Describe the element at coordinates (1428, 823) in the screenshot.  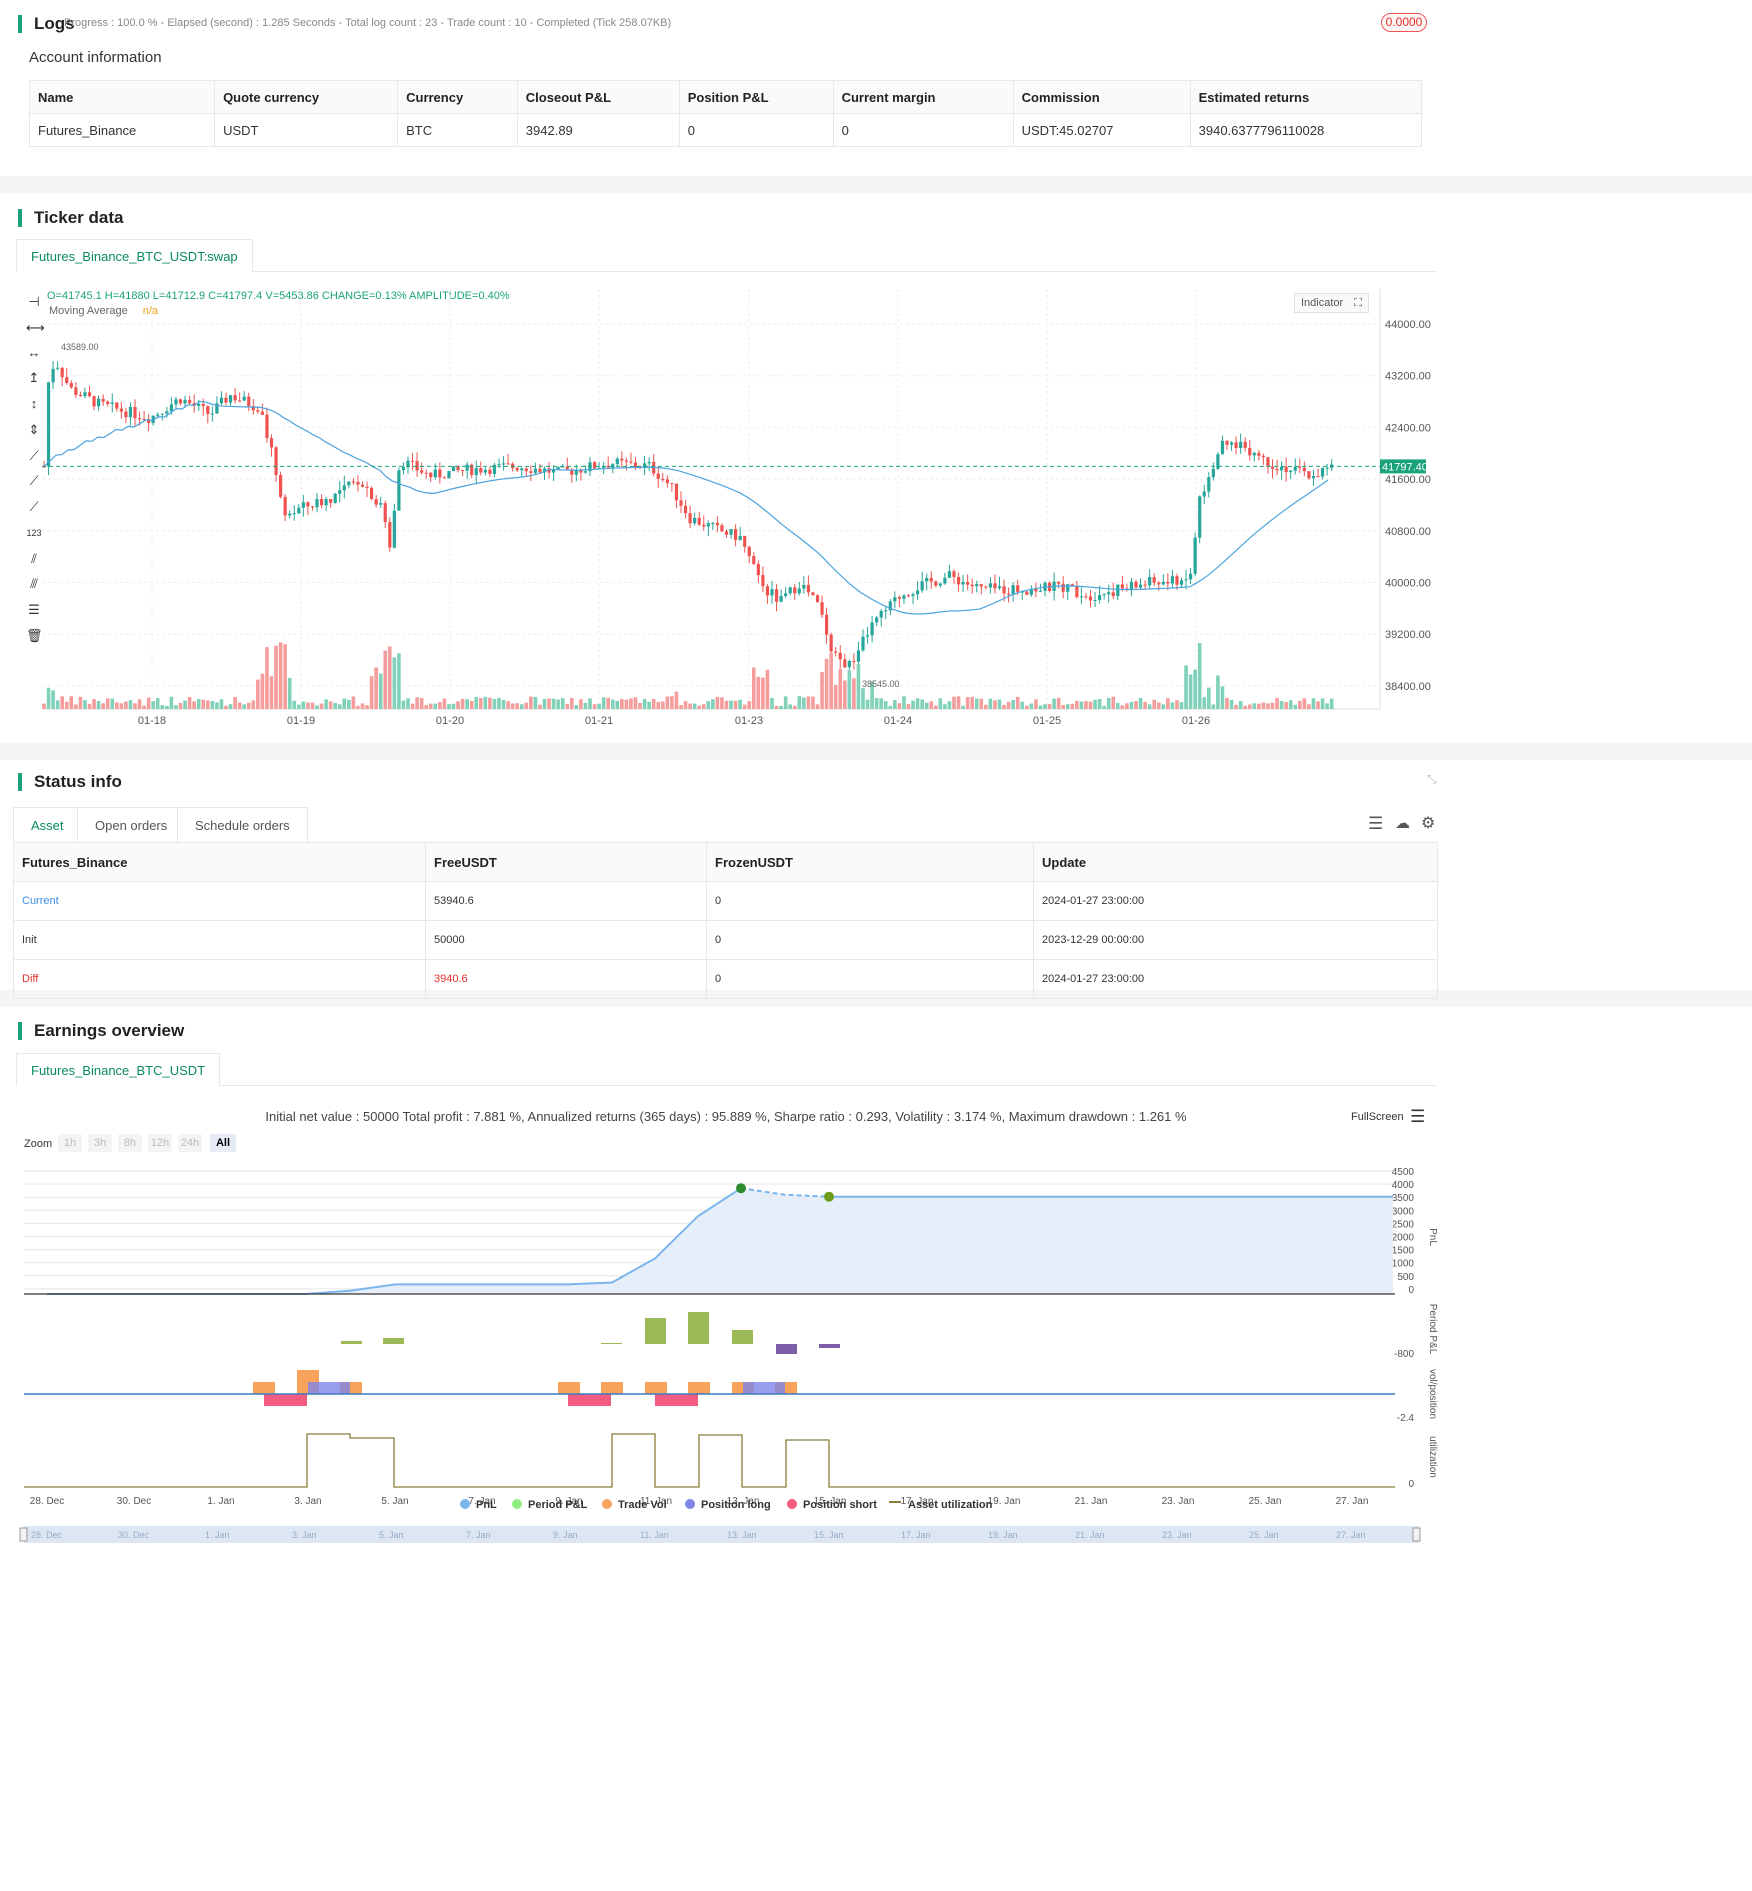
I see `gear-icon: ⚙` at that location.